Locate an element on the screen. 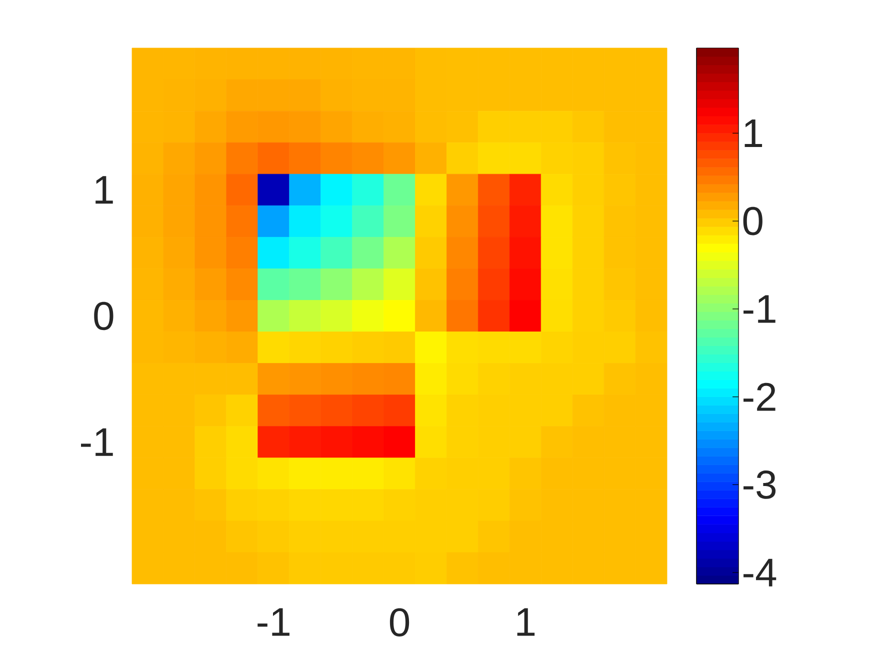  x-tick-label: -1 is located at coordinates (274, 622).